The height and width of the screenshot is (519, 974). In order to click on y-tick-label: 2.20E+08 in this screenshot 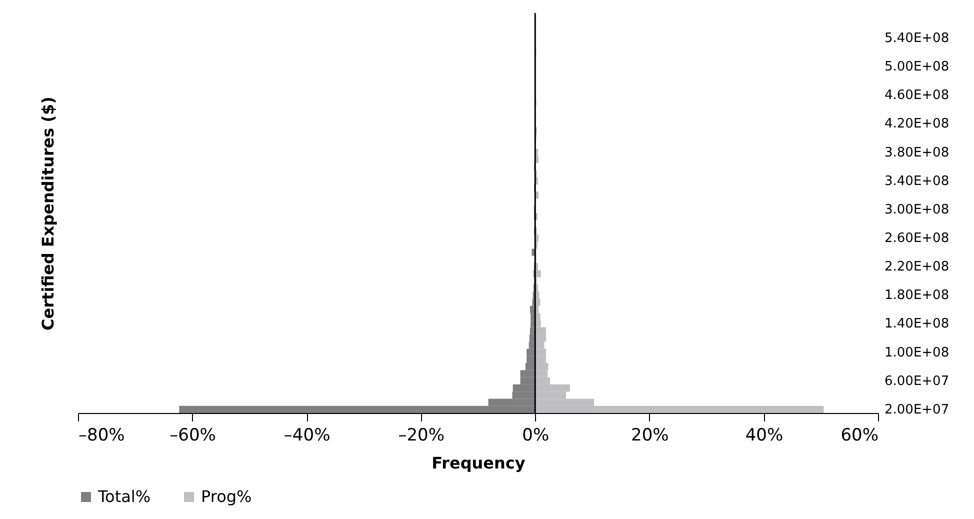, I will do `click(917, 267)`.